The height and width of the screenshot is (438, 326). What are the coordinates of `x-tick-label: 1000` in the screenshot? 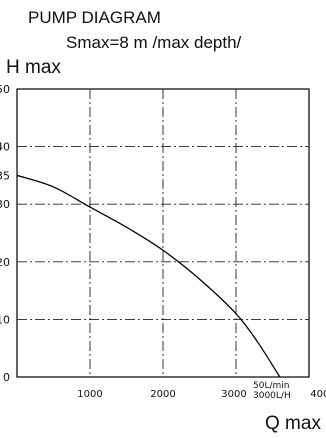 It's located at (89, 394).